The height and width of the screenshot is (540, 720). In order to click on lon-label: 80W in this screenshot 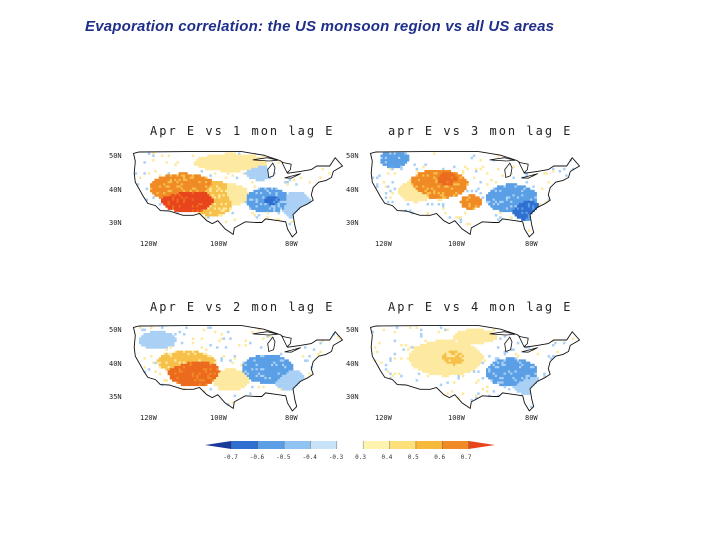, I will do `click(291, 244)`.